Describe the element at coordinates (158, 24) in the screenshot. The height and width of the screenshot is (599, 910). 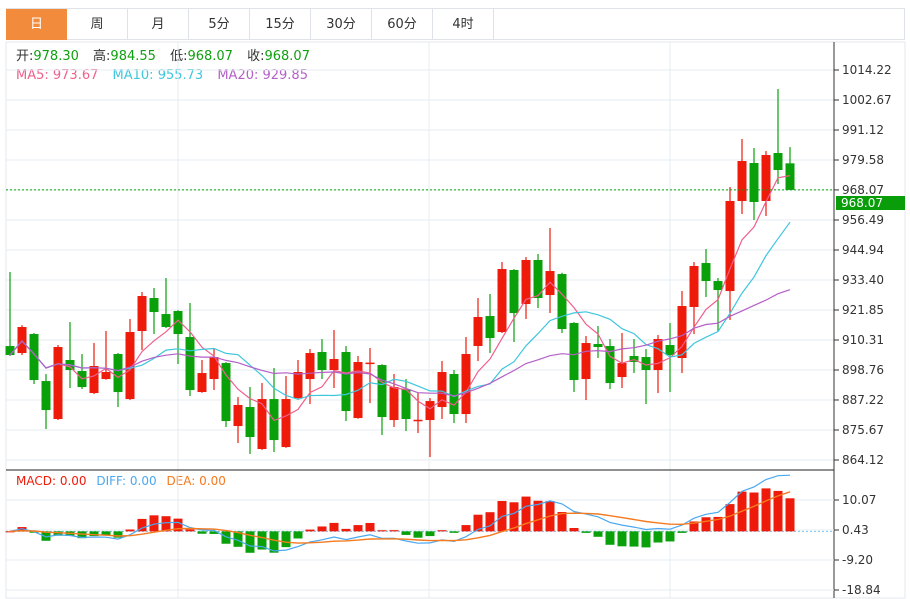
I see `tab-2: 月` at that location.